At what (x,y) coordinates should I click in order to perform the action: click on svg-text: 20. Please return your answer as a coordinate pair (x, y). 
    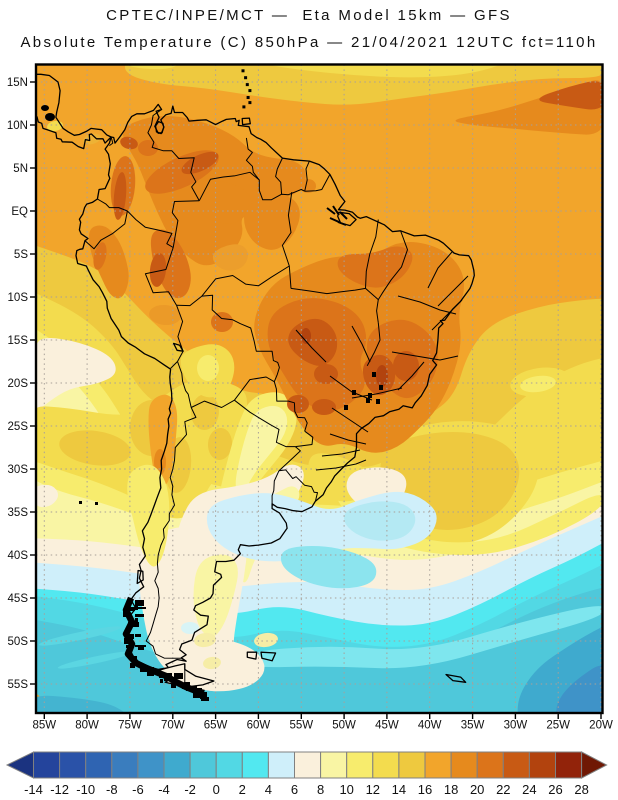
    Looking at the image, I should click on (477, 789).